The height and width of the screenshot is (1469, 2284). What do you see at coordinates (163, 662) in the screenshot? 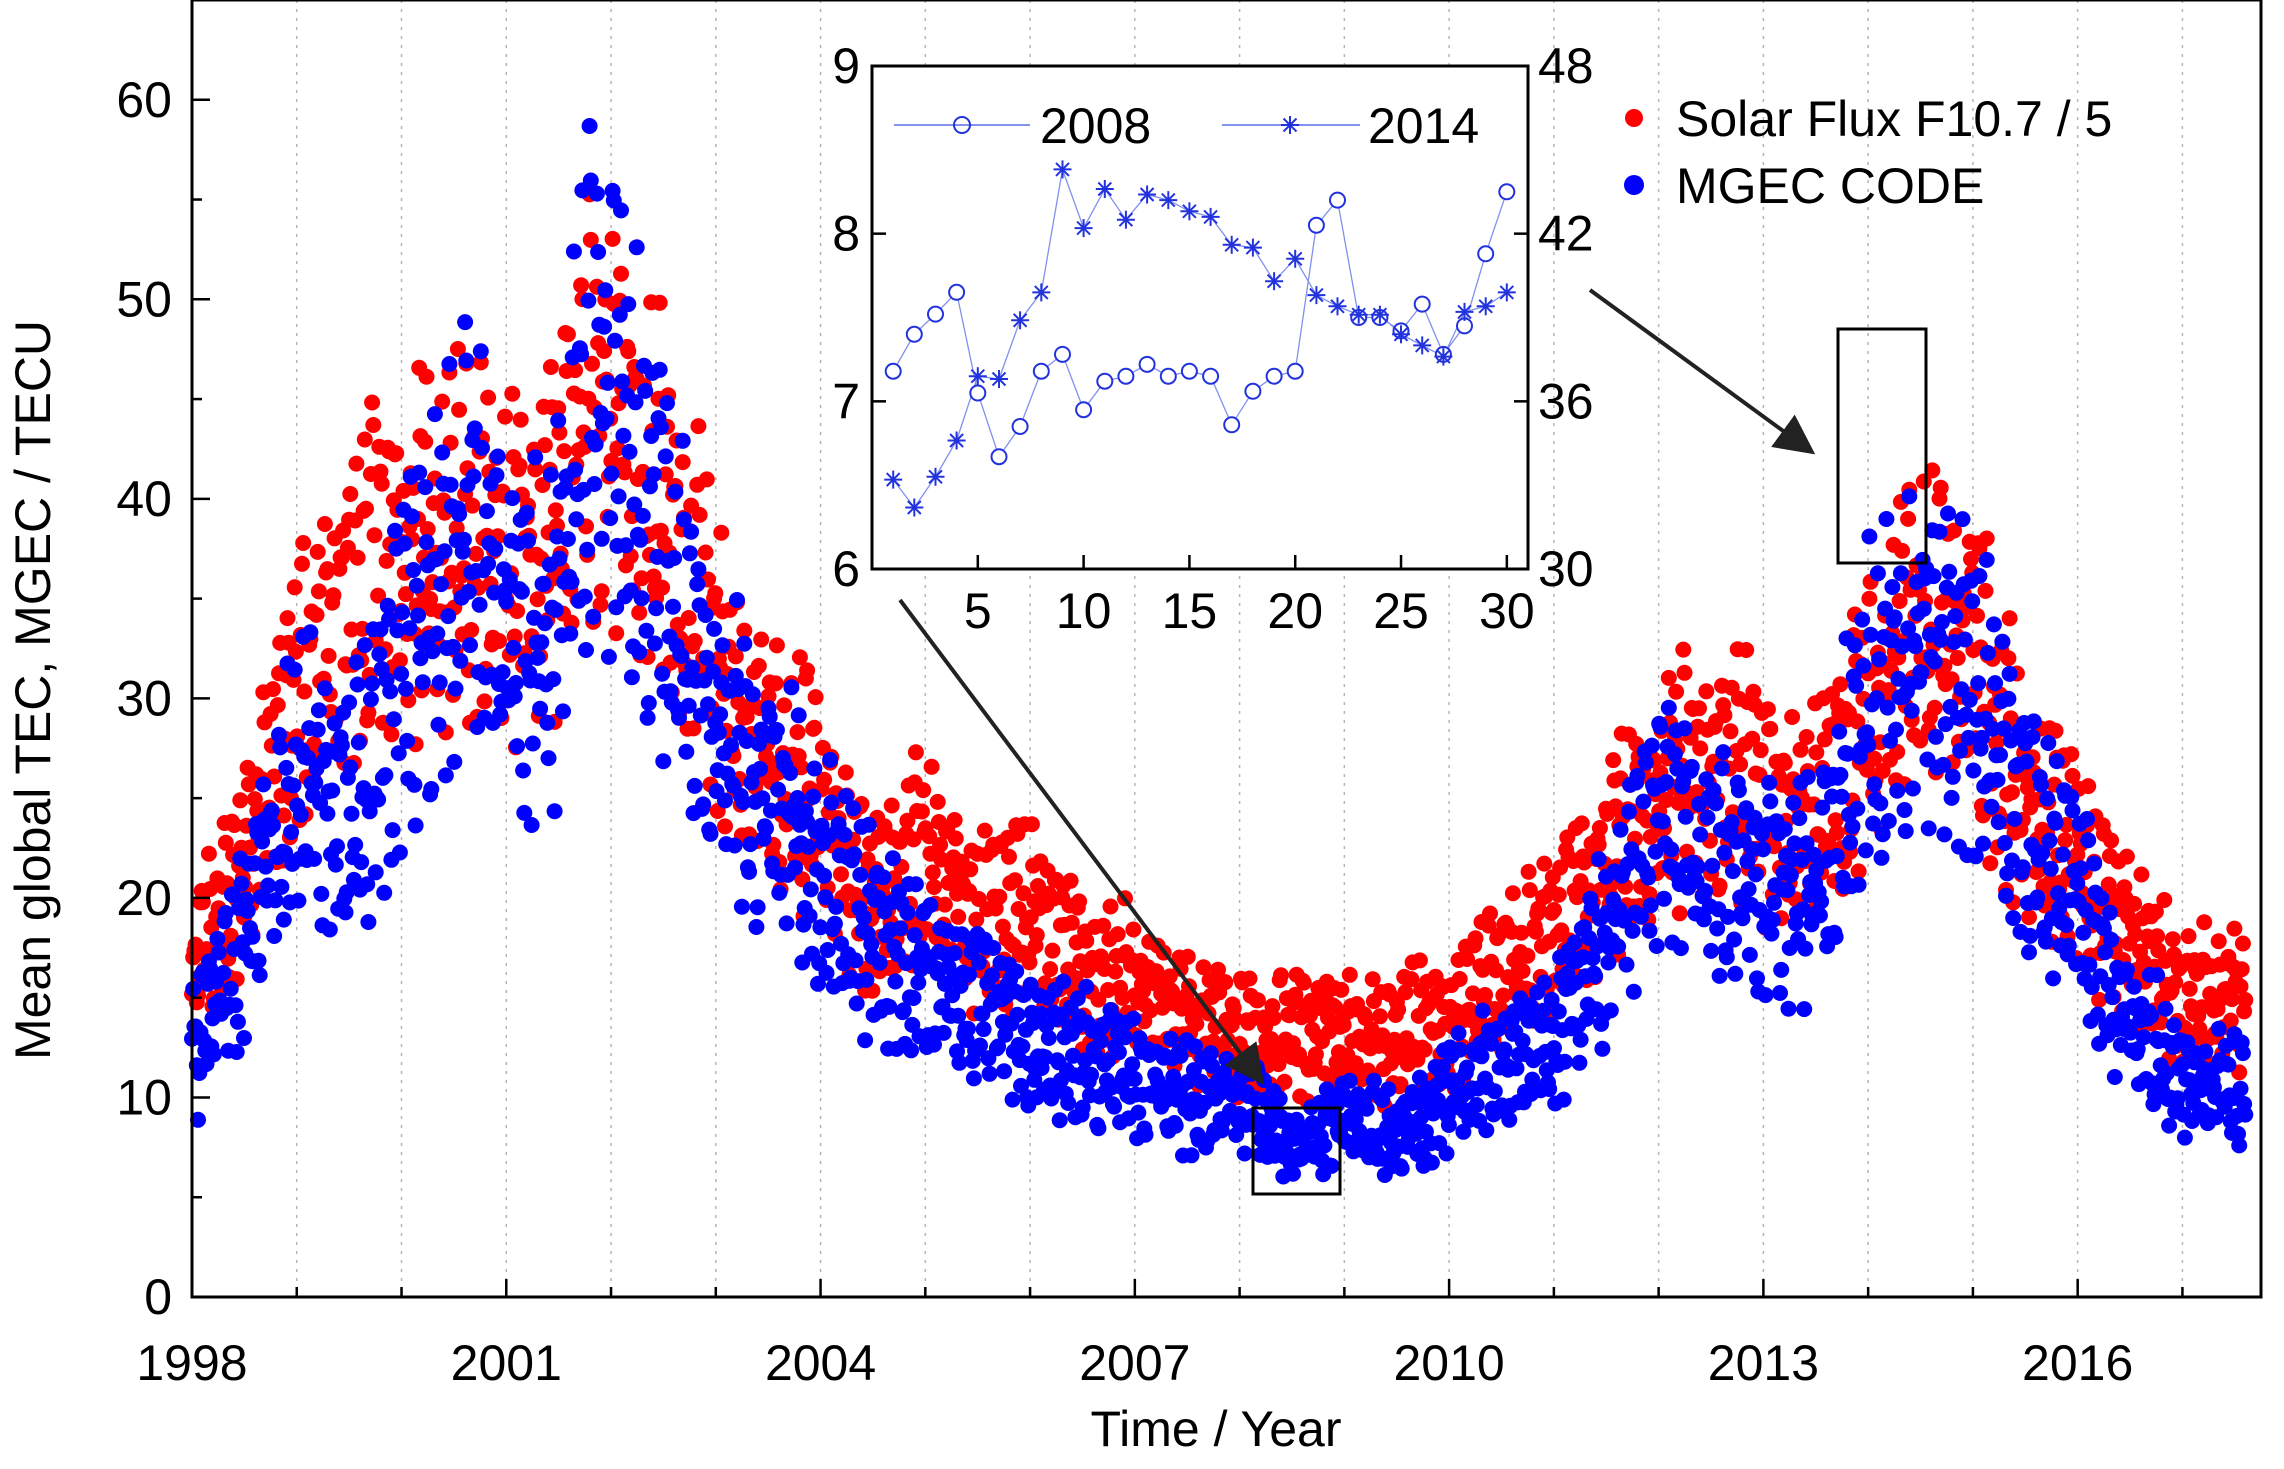
I see `main-y-axis-ticks: 0 10 20 30 40 50 60` at bounding box center [163, 662].